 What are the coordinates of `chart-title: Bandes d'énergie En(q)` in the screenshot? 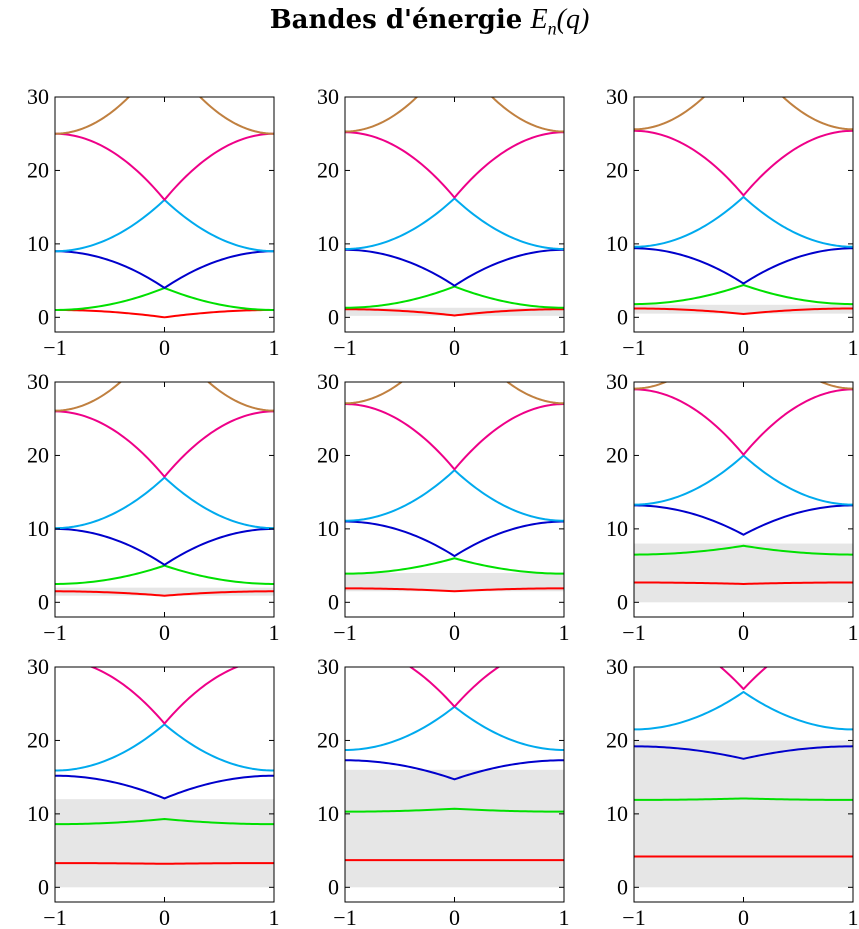 It's located at (429, 22).